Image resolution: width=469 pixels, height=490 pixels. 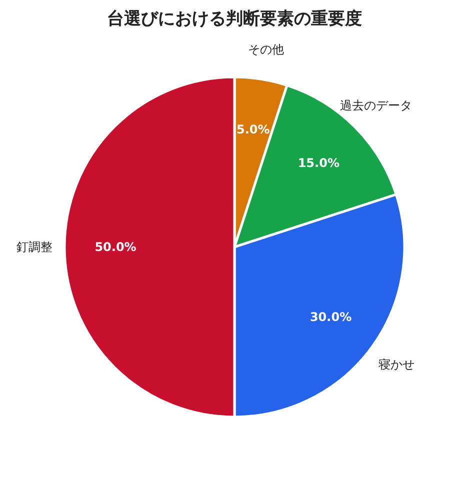 I want to click on data-label: 15.0%, so click(x=319, y=163).